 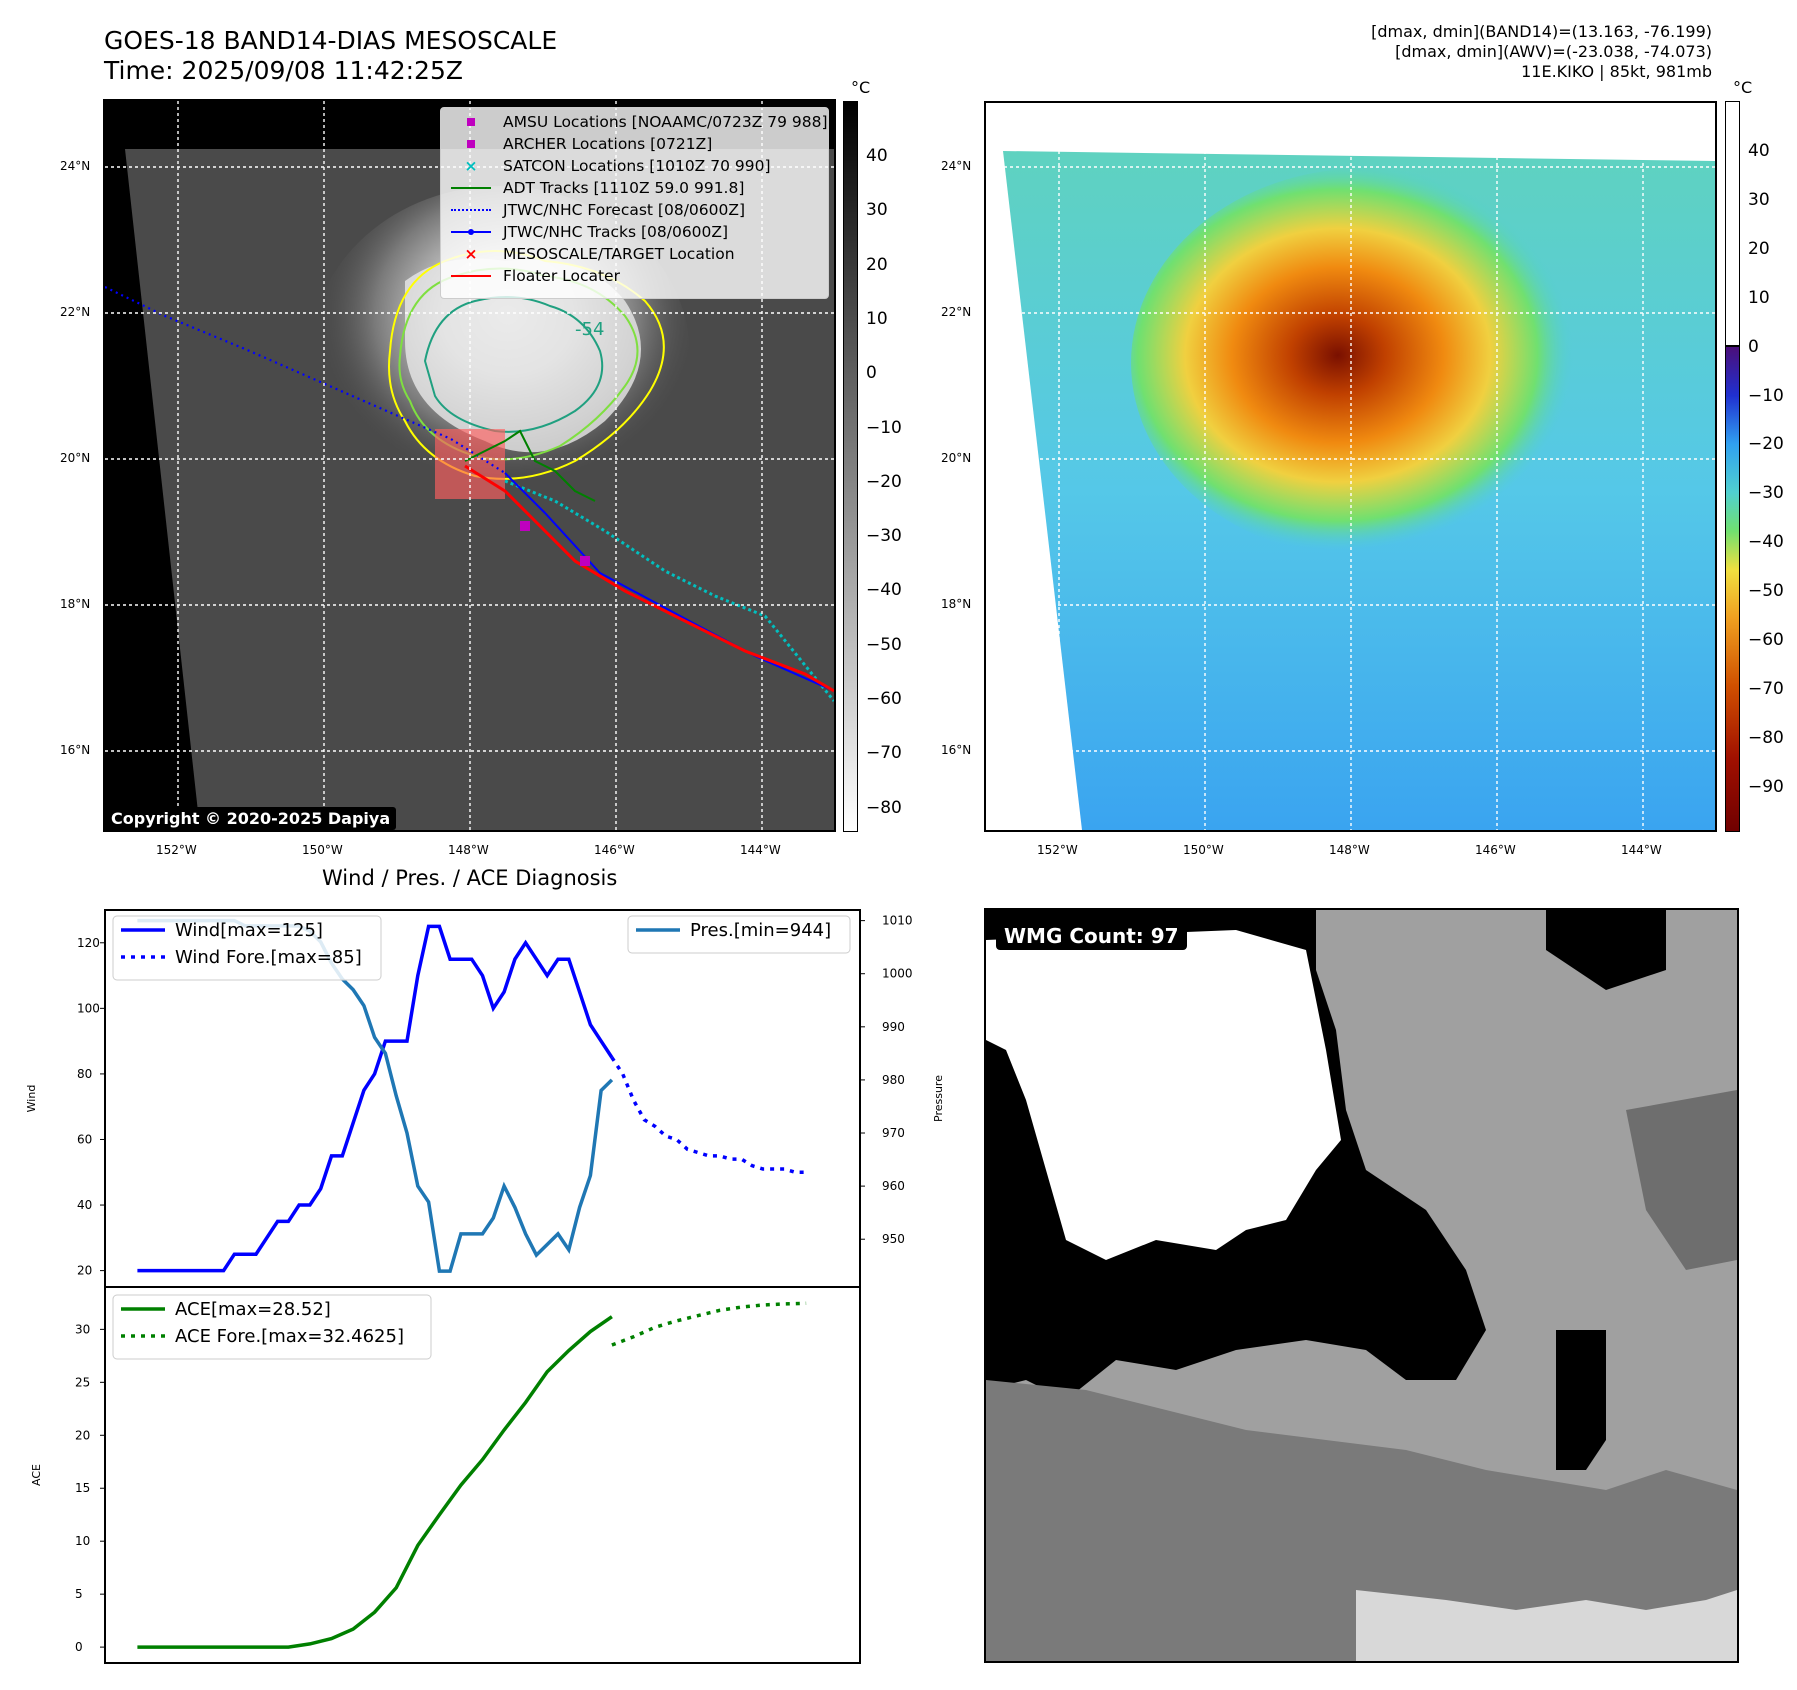 I want to click on wind-y-tick-label: 20, so click(x=84, y=1271).